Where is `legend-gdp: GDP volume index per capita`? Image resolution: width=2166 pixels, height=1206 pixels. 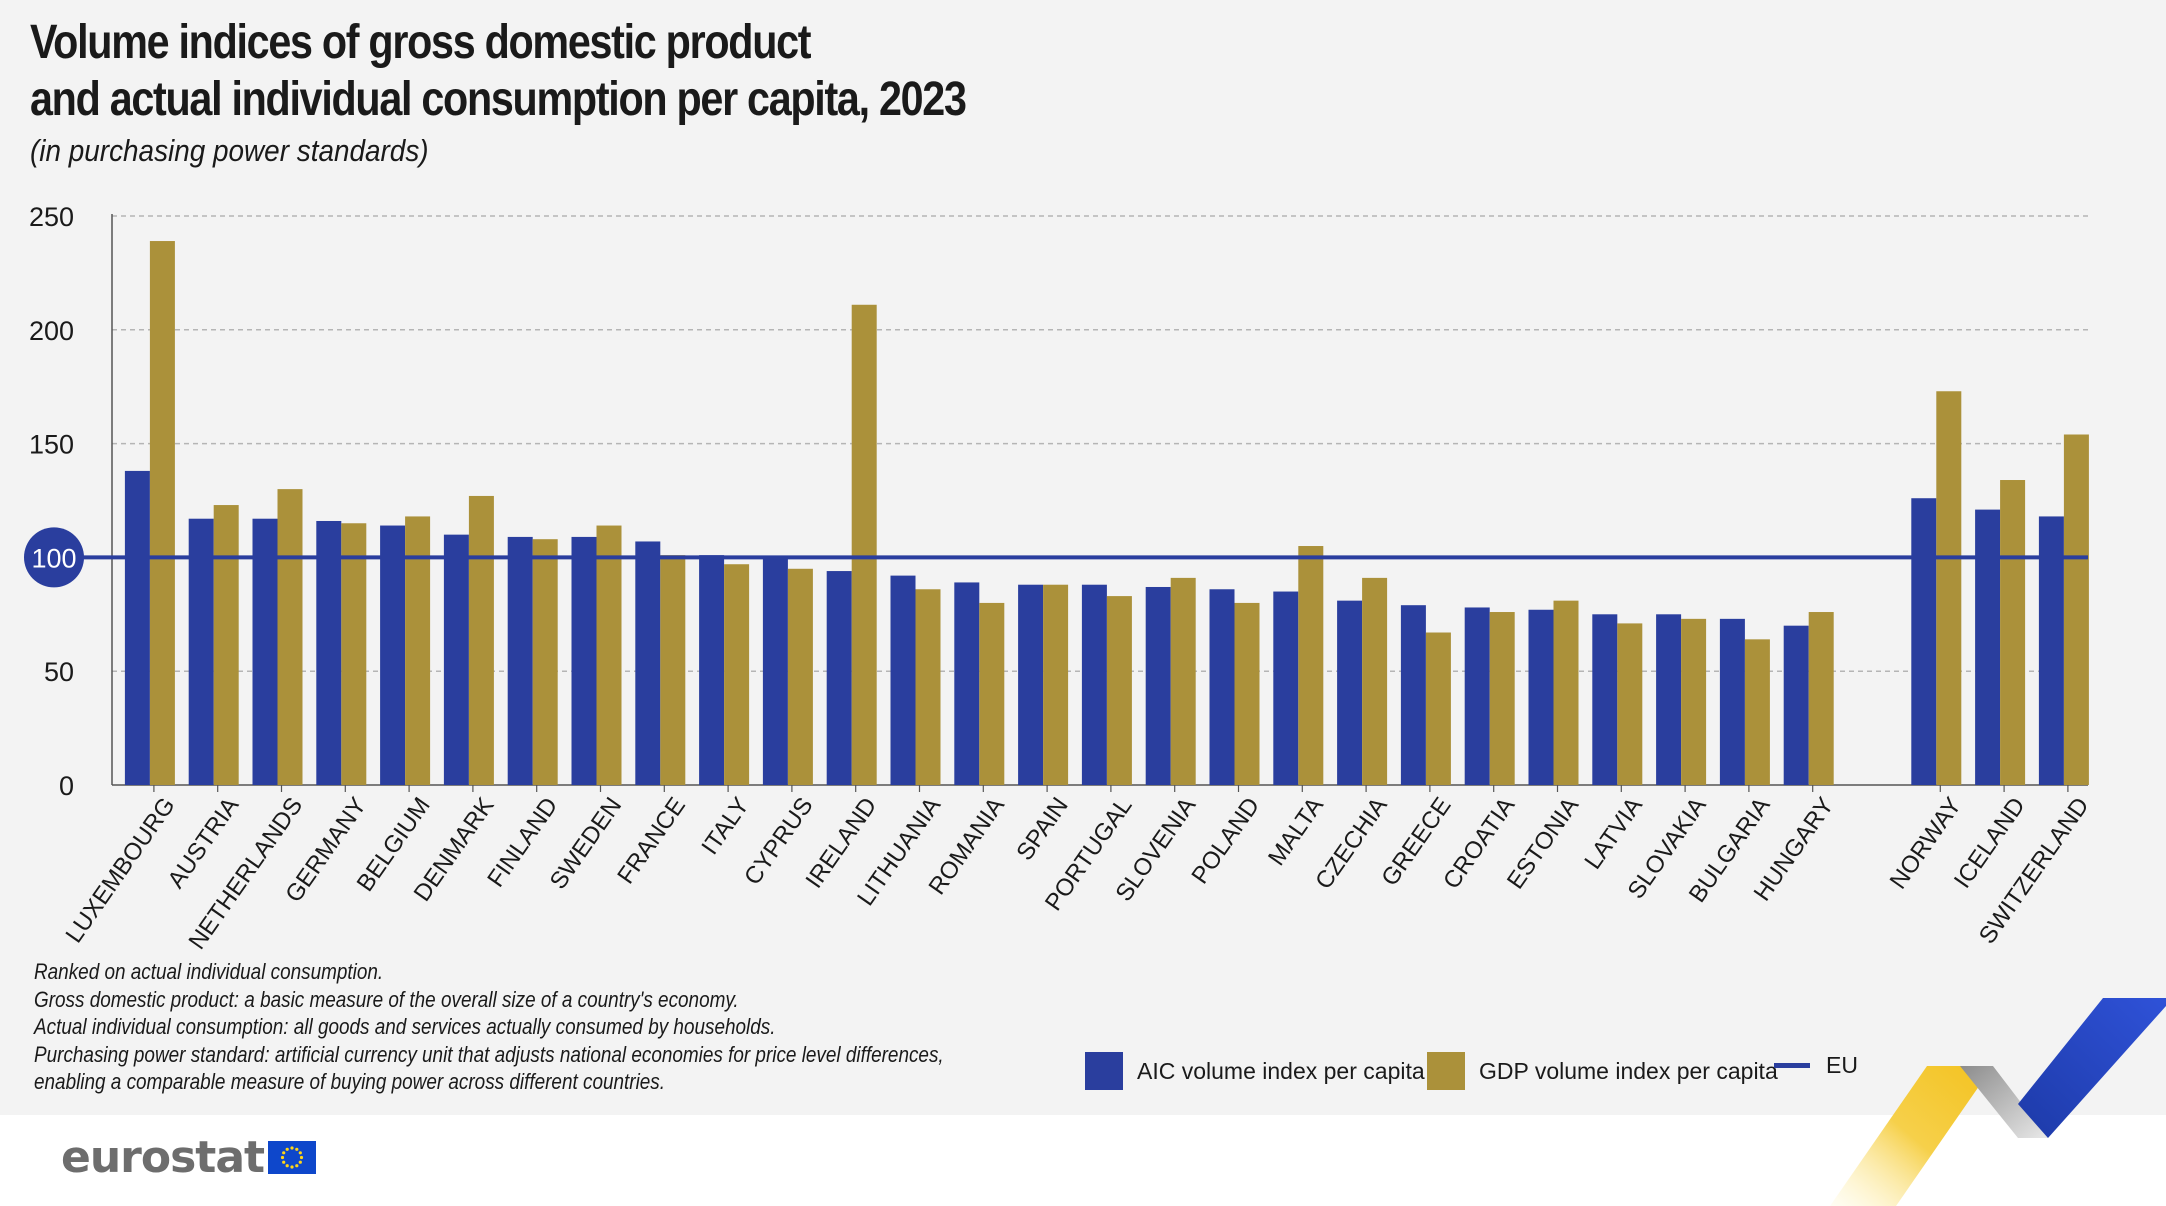
legend-gdp: GDP volume index per capita is located at coordinates (1602, 1071).